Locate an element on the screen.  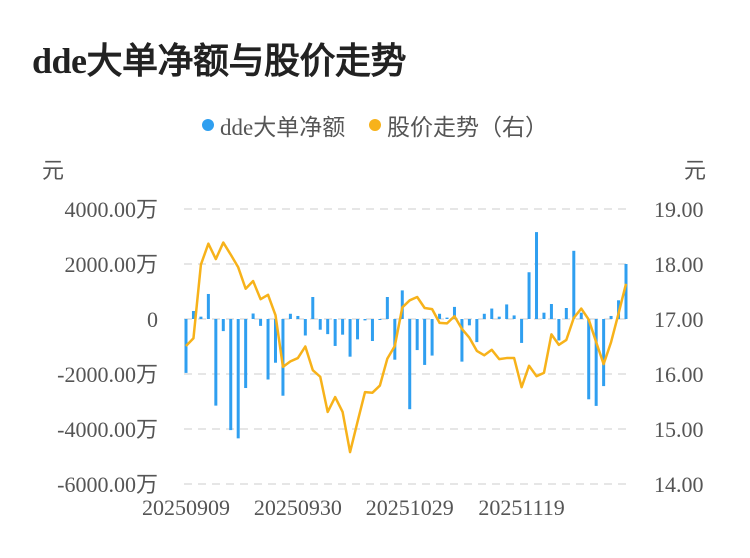
legend-label: dde大单净额 is located at coordinates (283, 127).